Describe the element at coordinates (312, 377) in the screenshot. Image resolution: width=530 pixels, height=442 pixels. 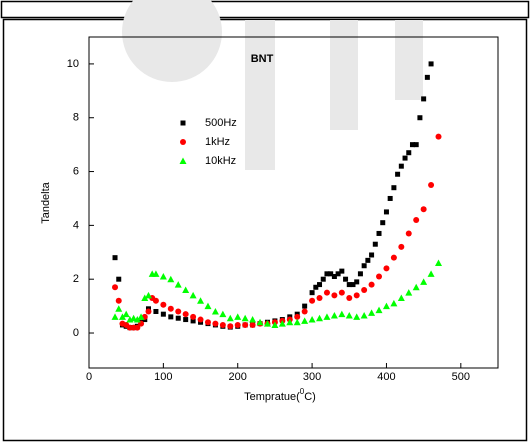
I see `x-tick-label: 300` at that location.